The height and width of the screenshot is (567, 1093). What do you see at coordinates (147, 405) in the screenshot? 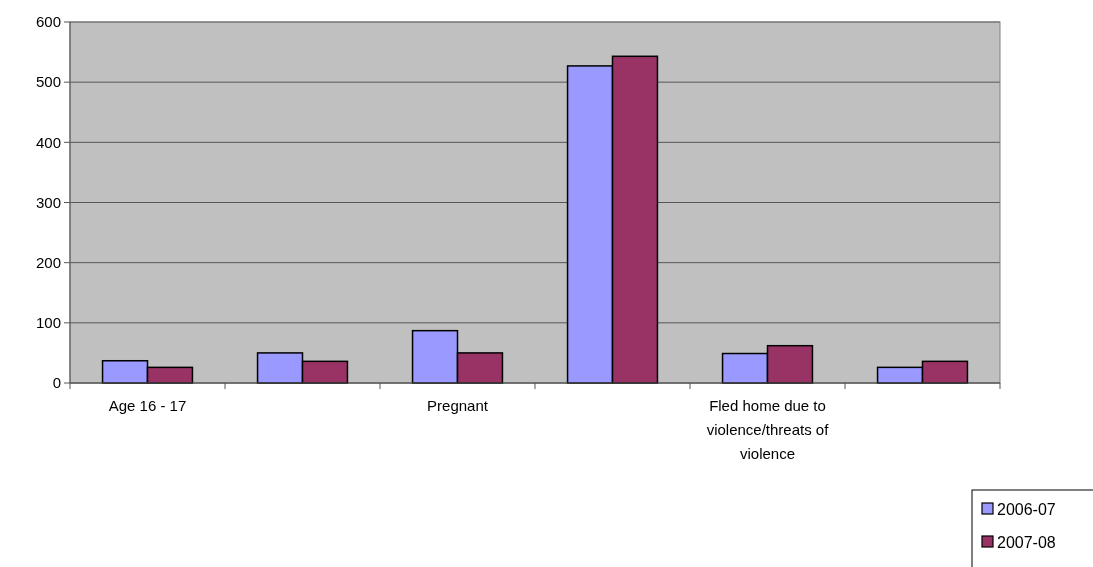
I see `x-tick-label: Age 16 - 17` at bounding box center [147, 405].